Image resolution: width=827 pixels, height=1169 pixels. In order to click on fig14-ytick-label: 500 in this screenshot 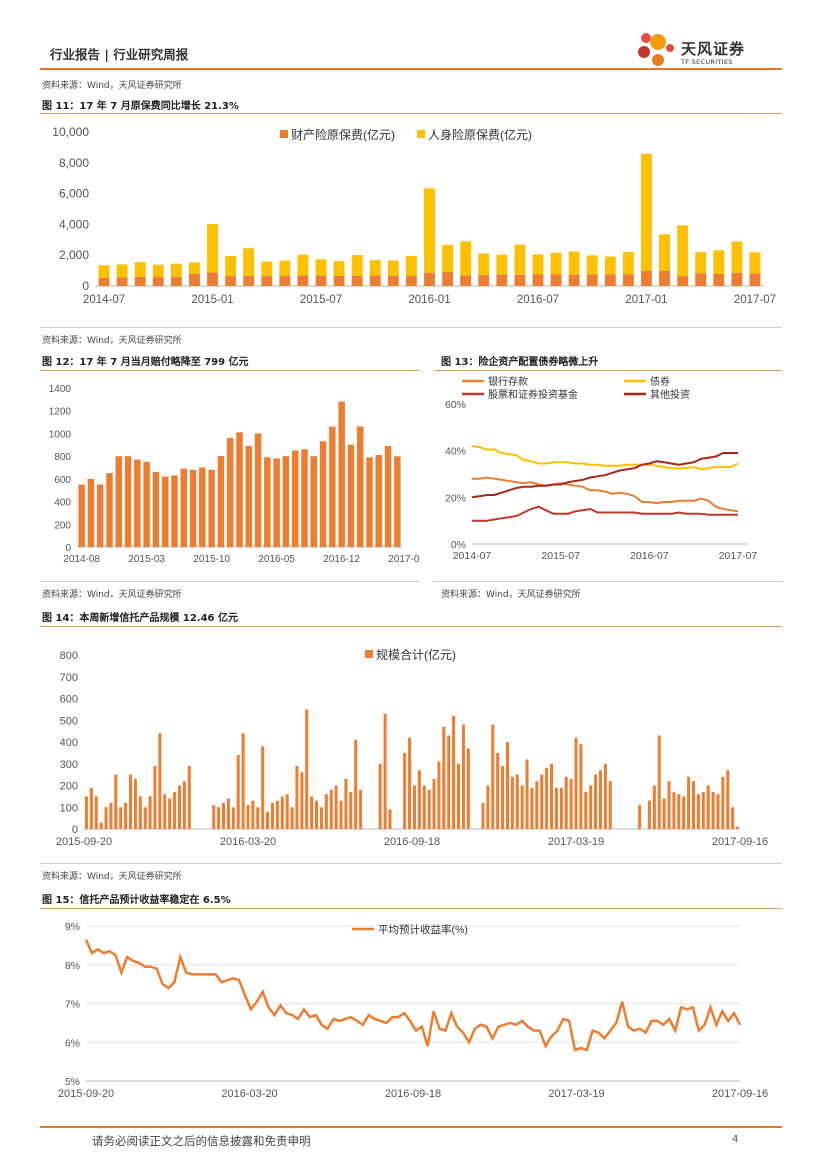, I will do `click(69, 721)`.